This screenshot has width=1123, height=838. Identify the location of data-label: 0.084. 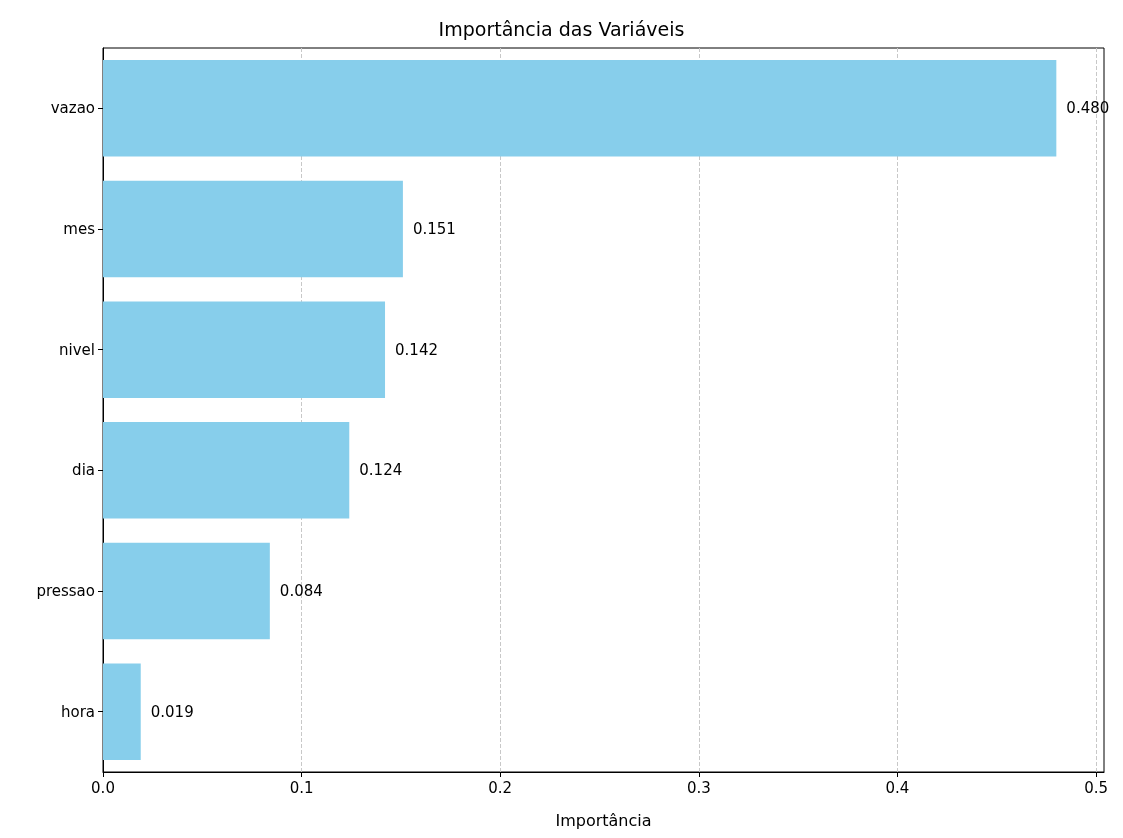
(301, 591).